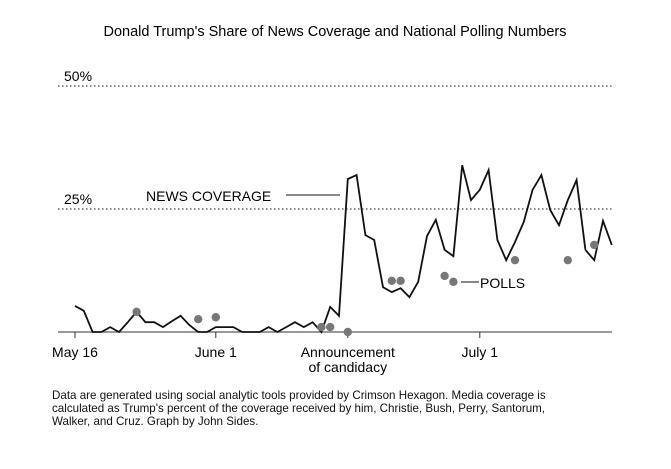  What do you see at coordinates (480, 352) in the screenshot?
I see `x-tick-label: July 1` at bounding box center [480, 352].